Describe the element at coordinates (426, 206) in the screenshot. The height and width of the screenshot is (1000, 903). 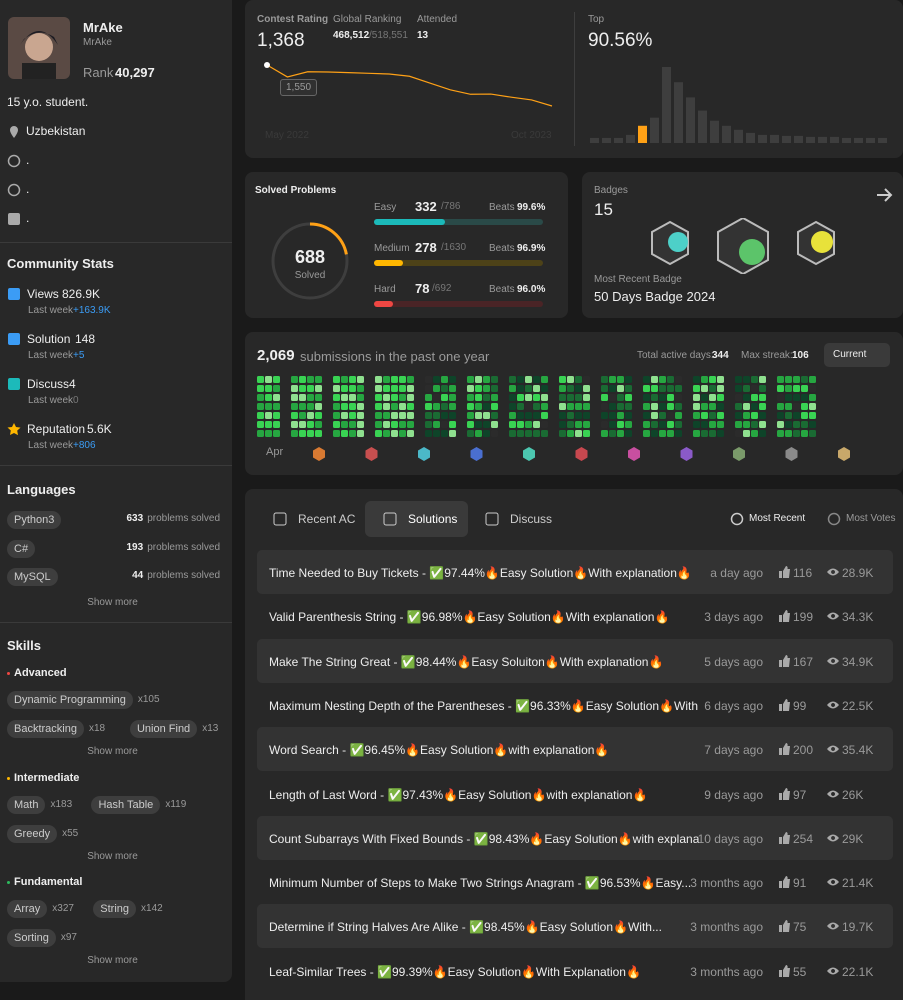
I see `level-solved: 332` at that location.